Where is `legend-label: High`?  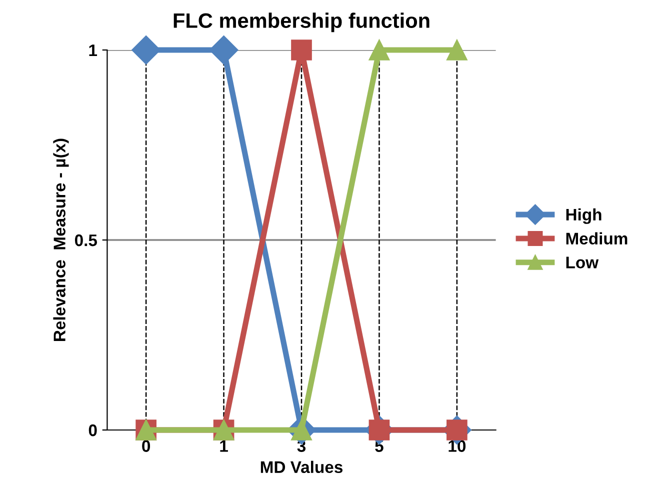 legend-label: High is located at coordinates (584, 216).